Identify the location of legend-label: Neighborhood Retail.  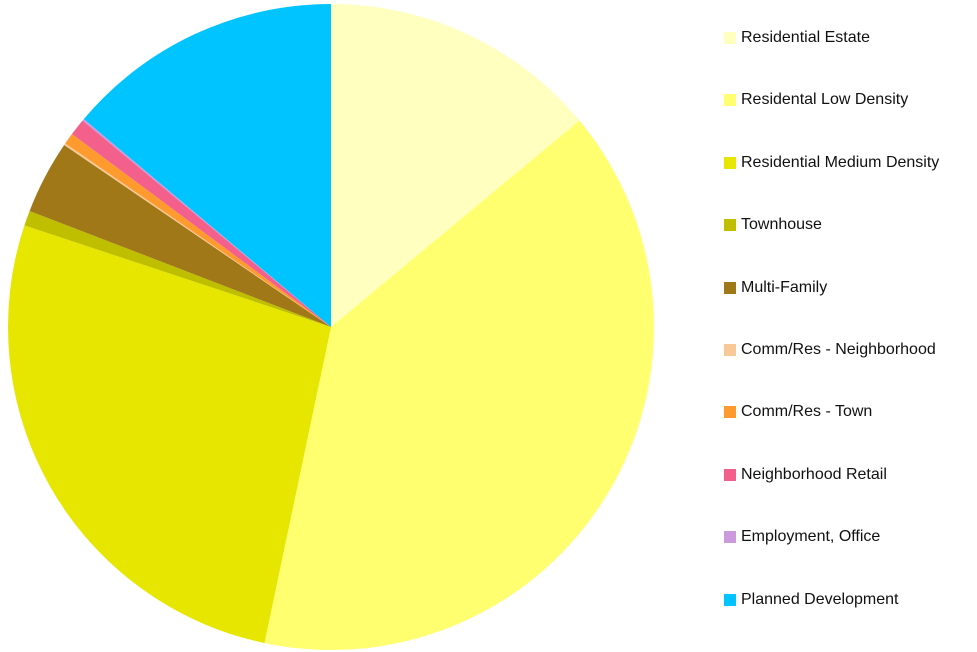
(814, 474).